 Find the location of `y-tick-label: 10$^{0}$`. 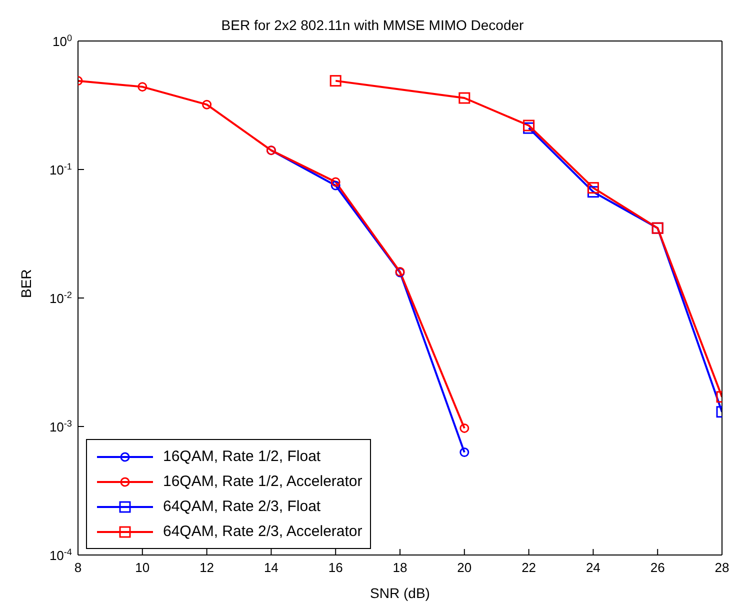

y-tick-label: 10$^{0}$ is located at coordinates (62, 41).